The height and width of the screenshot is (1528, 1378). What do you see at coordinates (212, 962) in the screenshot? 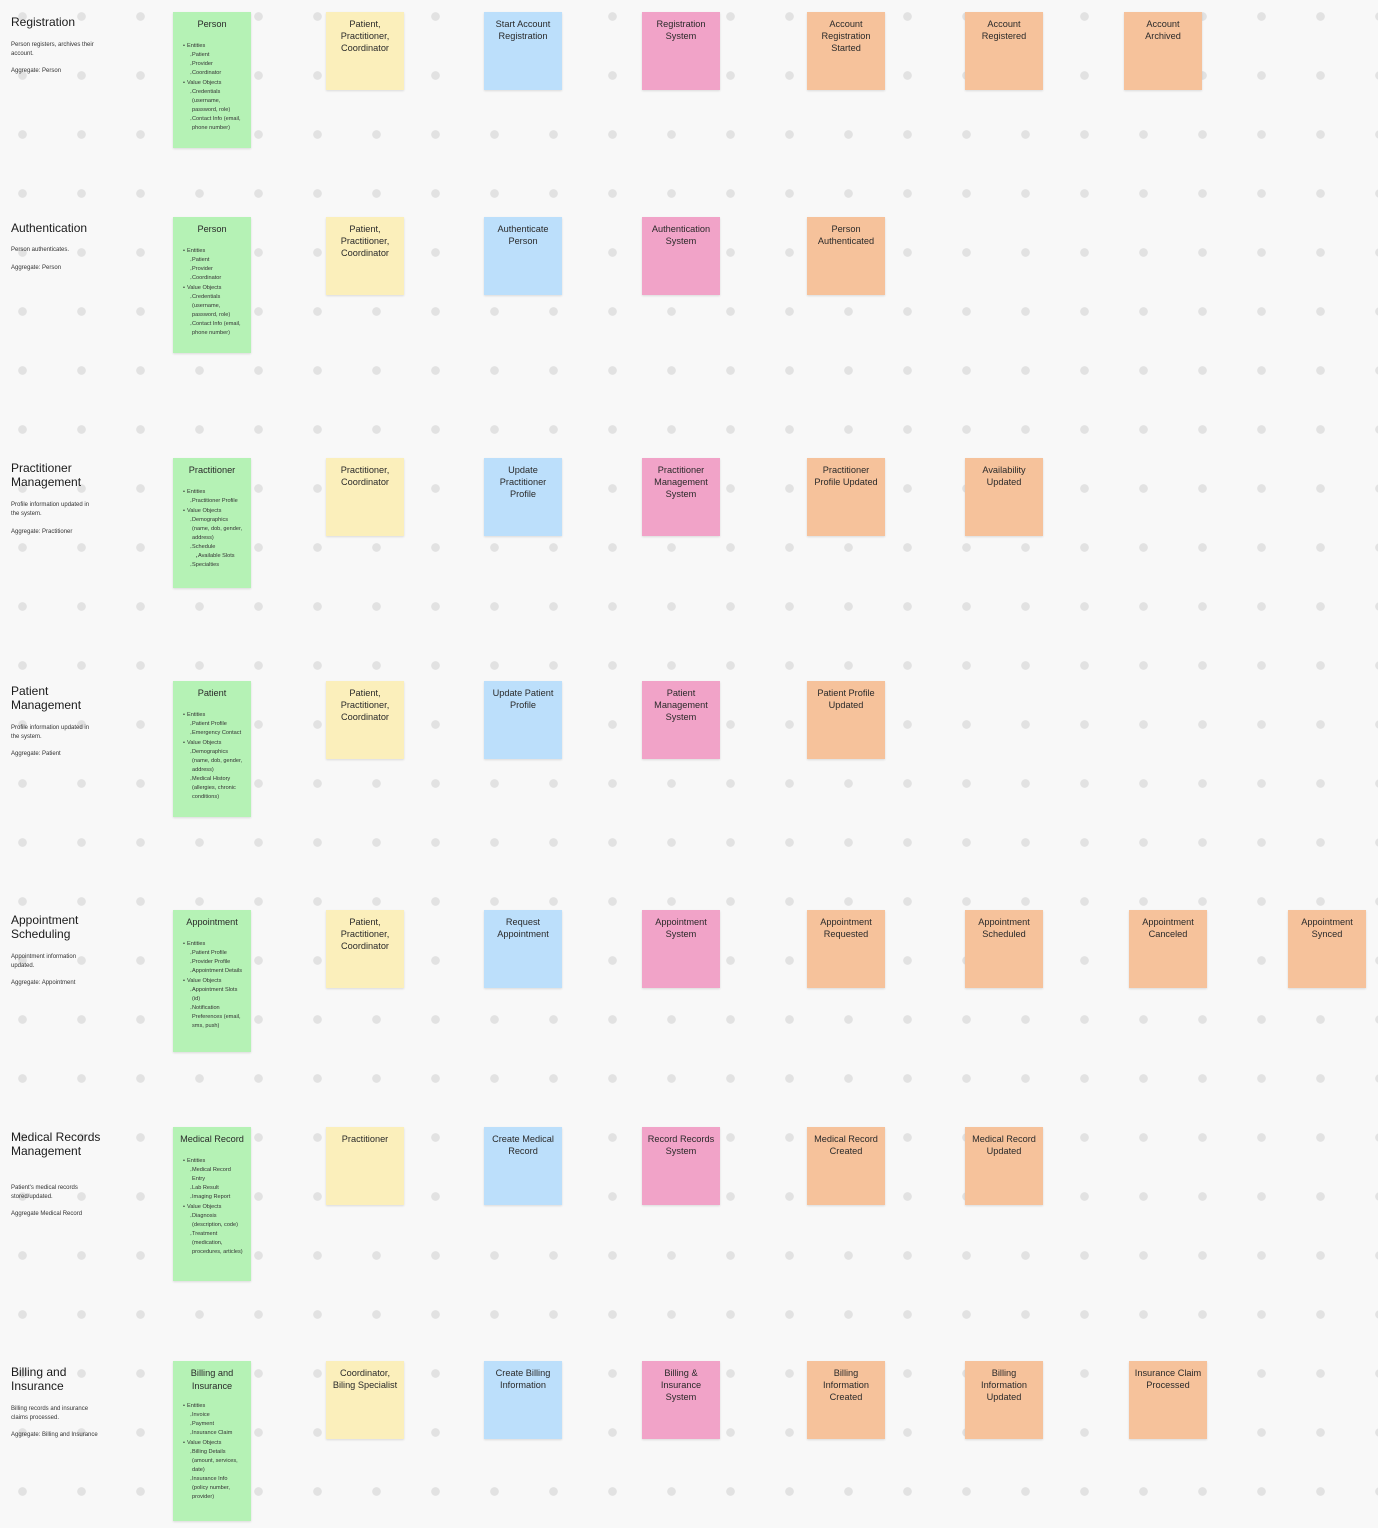
I see `aggregate-item: Provider Profile` at bounding box center [212, 962].